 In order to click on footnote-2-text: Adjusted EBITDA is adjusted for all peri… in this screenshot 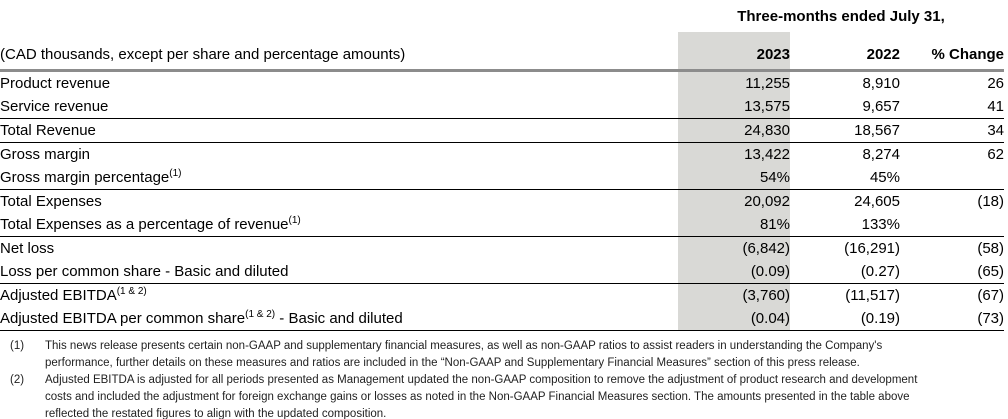, I will do `click(526, 395)`.